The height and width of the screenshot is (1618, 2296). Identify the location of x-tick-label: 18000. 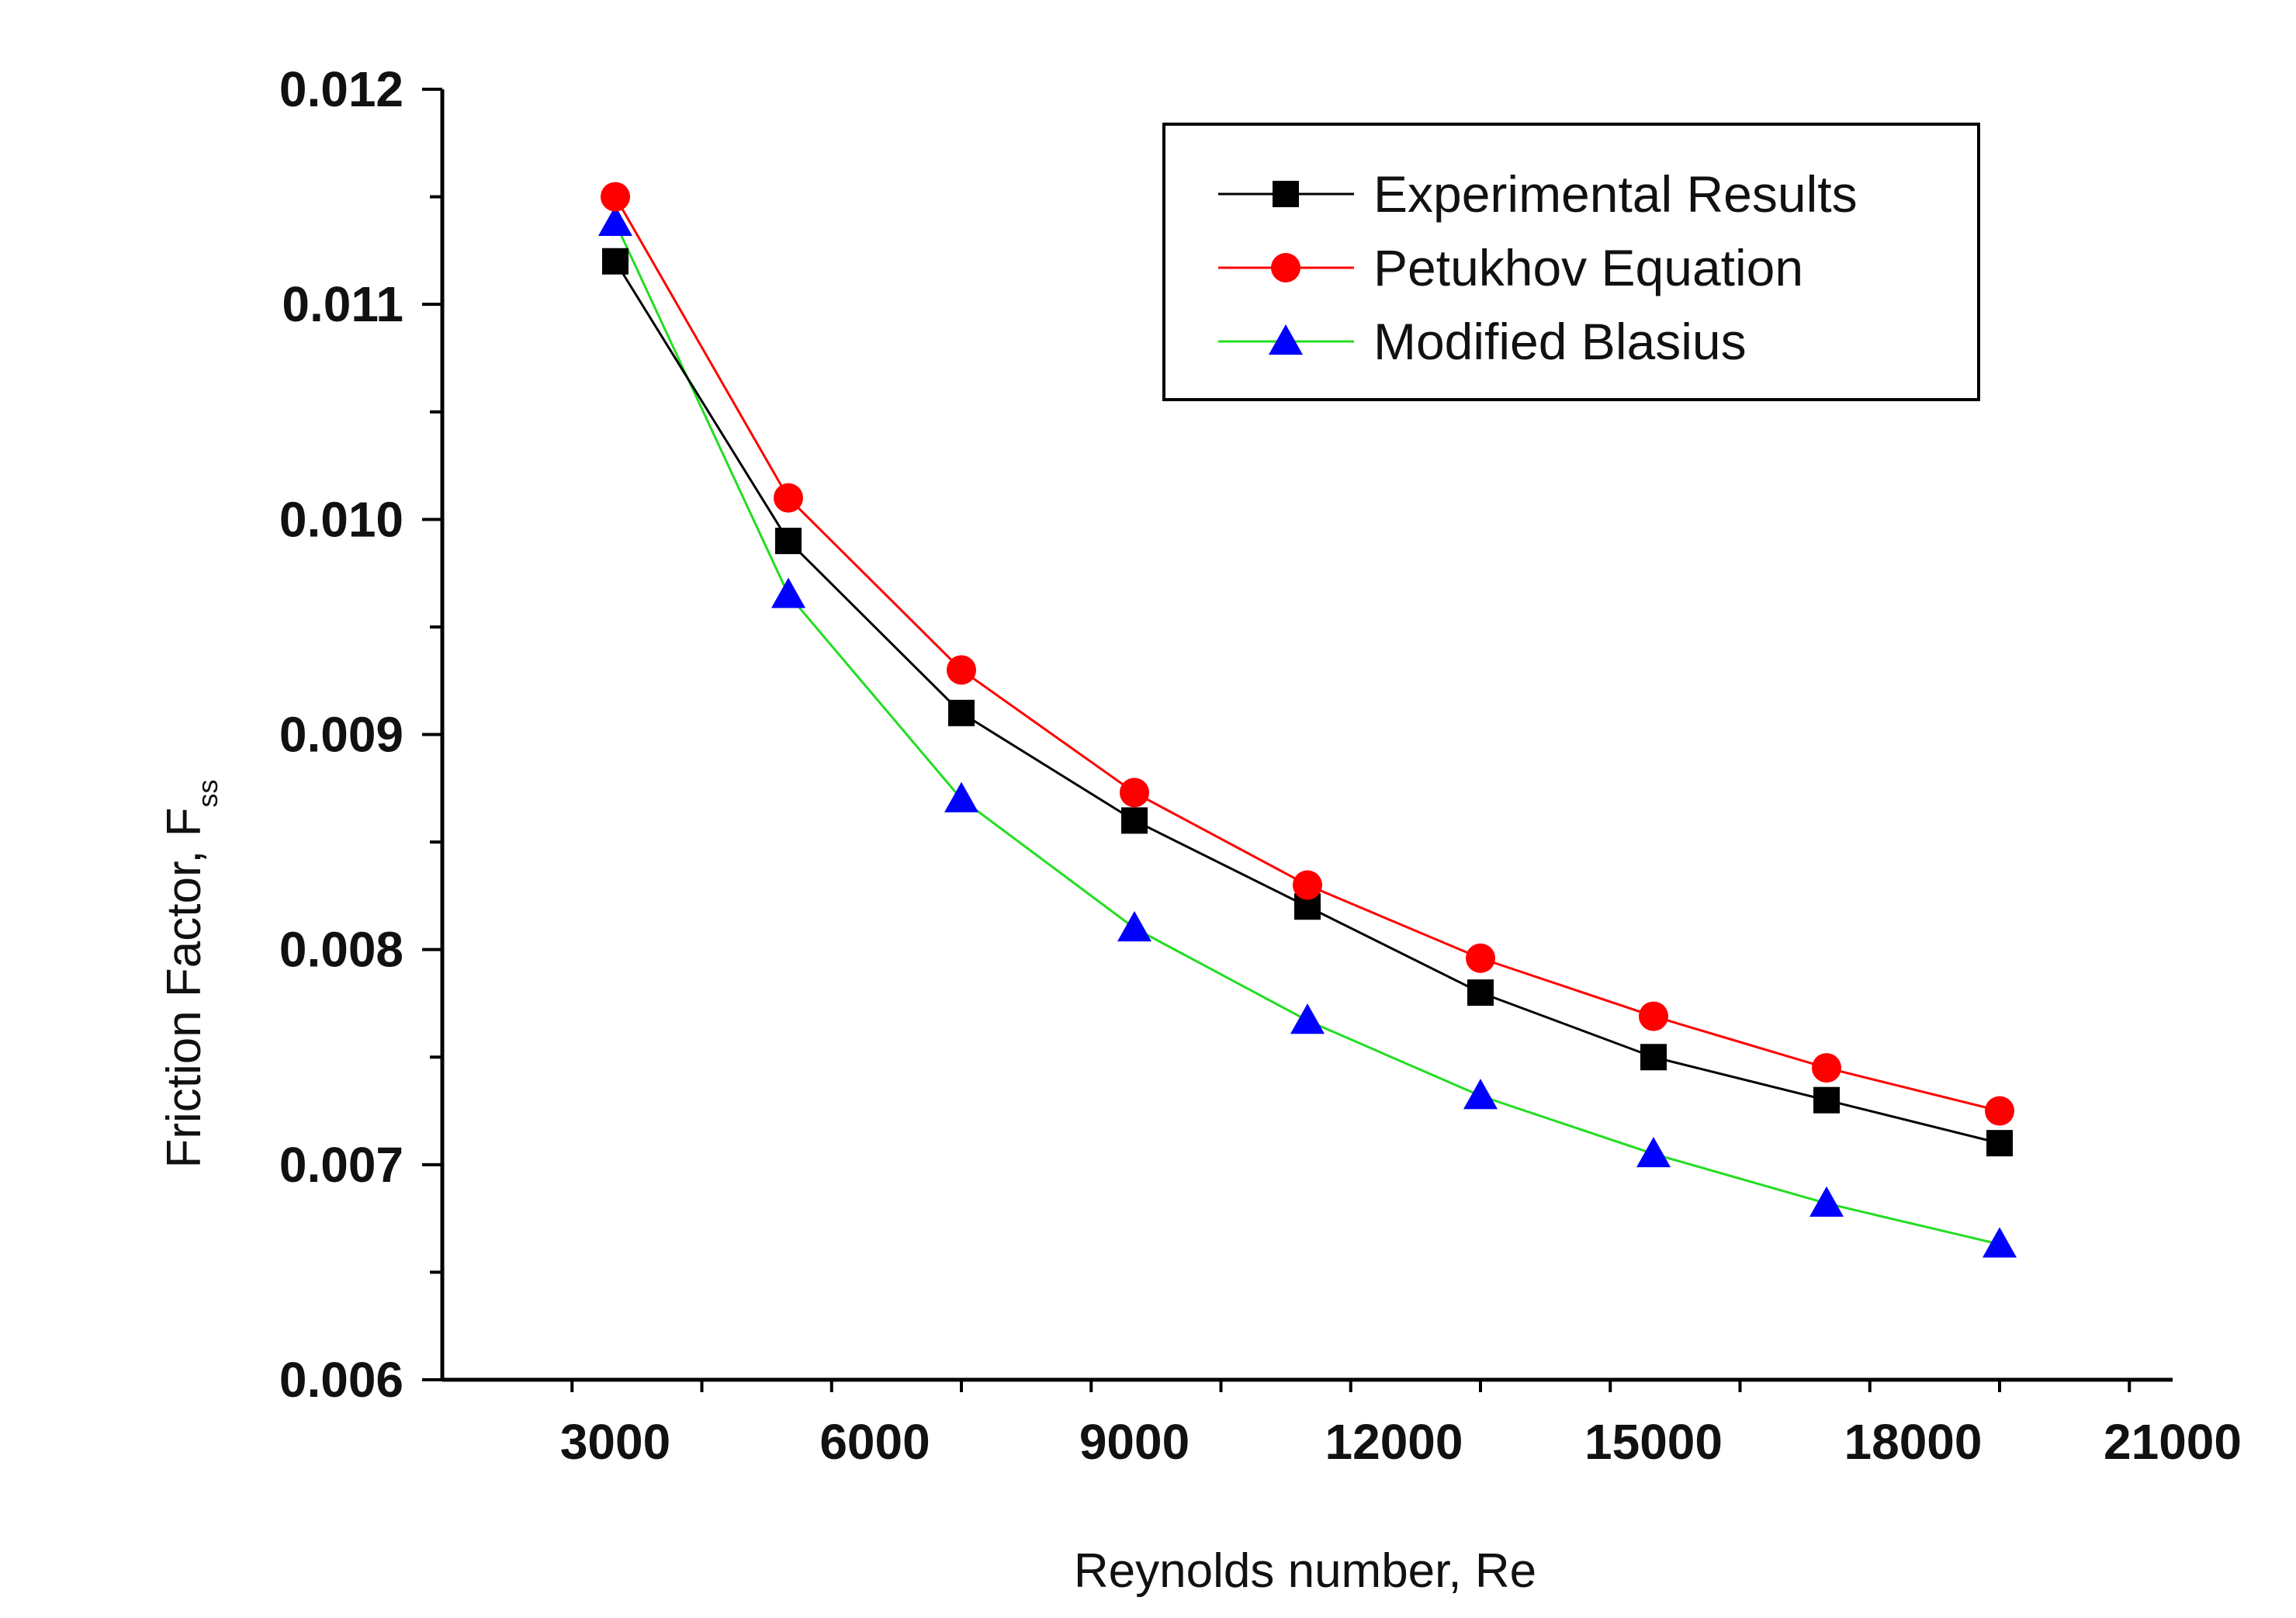
(1913, 1442).